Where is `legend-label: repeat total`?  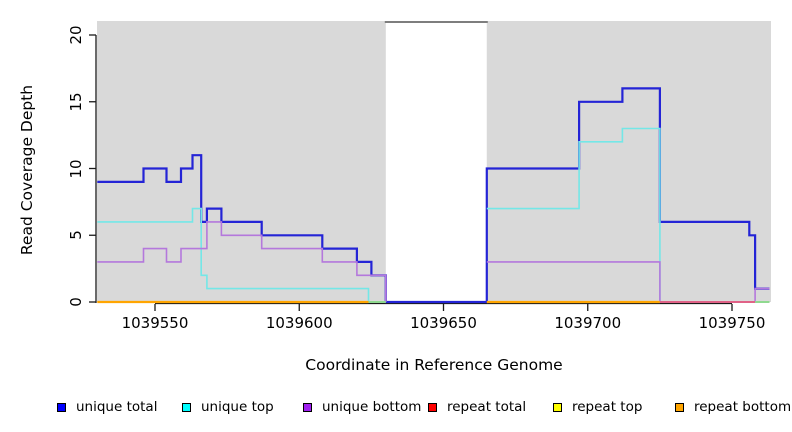
legend-label: repeat total is located at coordinates (487, 407).